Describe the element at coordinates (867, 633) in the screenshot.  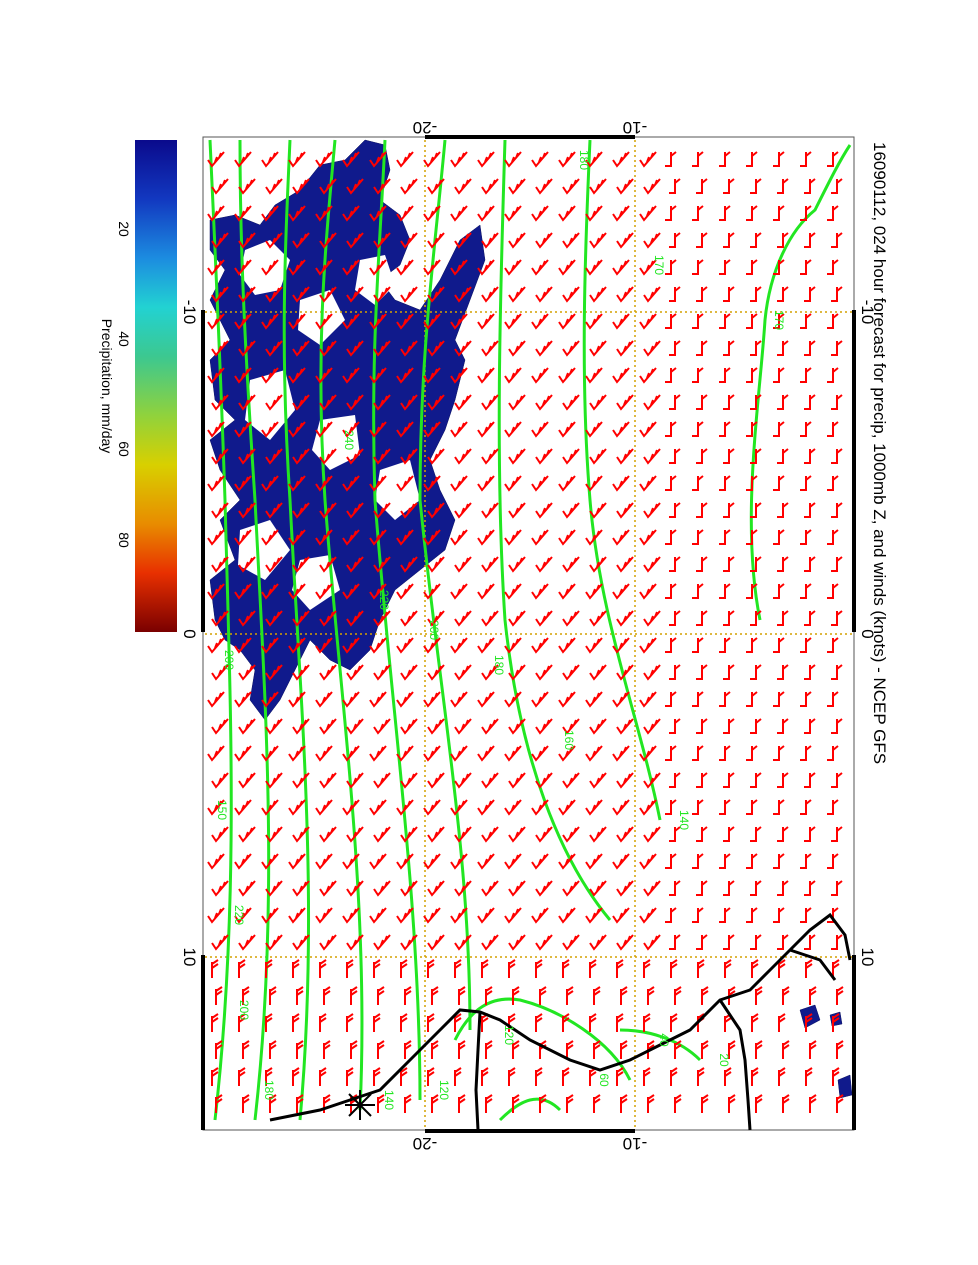
I see `right-tick-label: 0` at that location.